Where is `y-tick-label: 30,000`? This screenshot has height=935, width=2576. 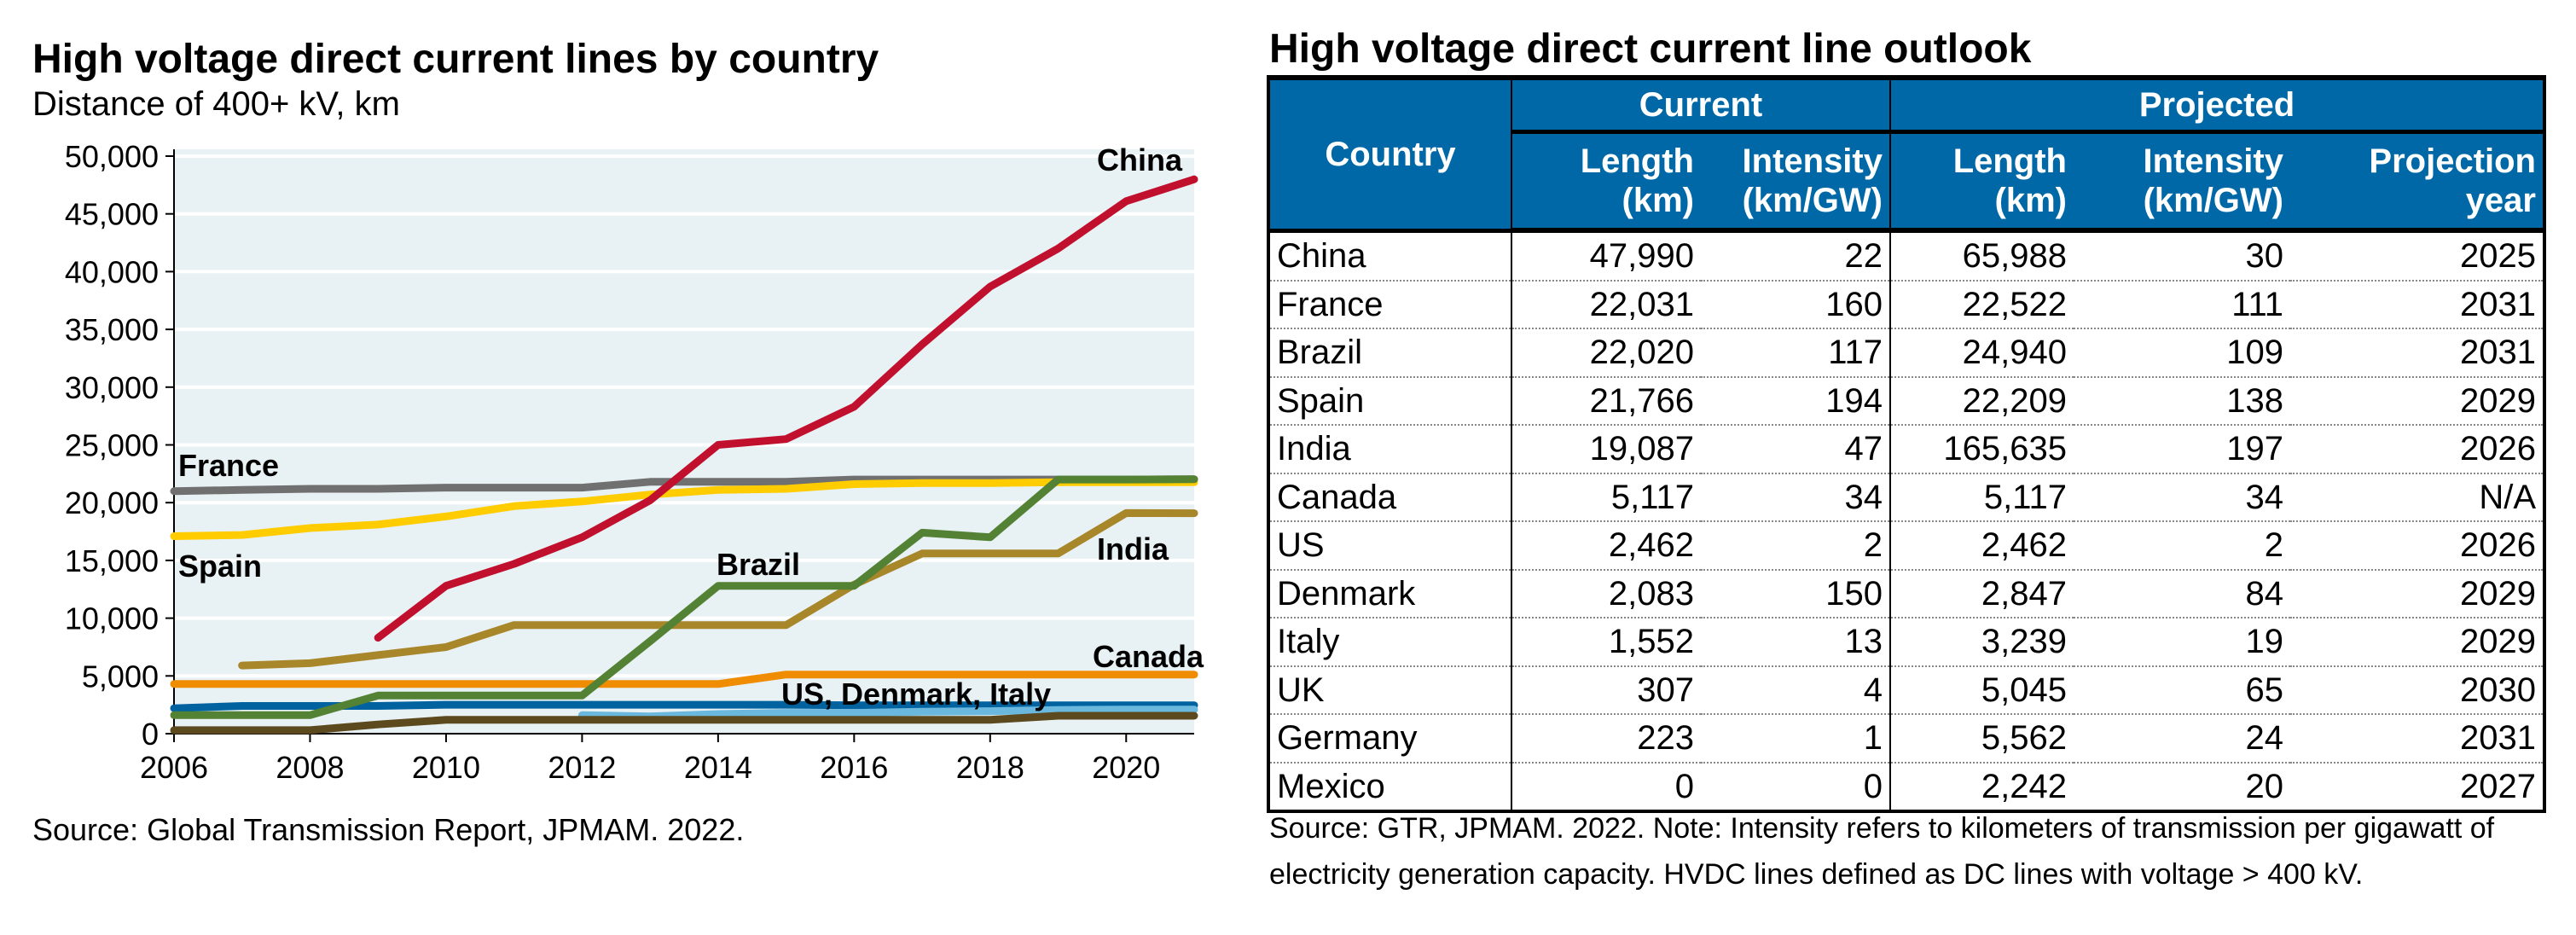
y-tick-label: 30,000 is located at coordinates (112, 387).